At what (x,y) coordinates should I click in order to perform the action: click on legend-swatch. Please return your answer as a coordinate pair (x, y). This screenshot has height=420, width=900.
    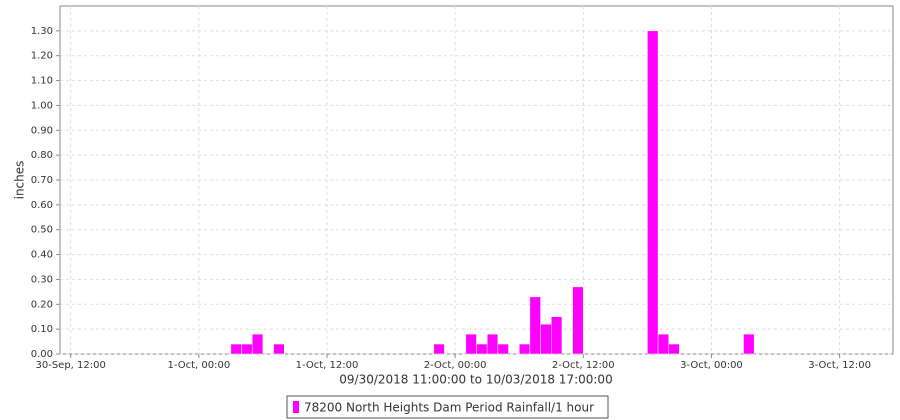
    Looking at the image, I should click on (296, 407).